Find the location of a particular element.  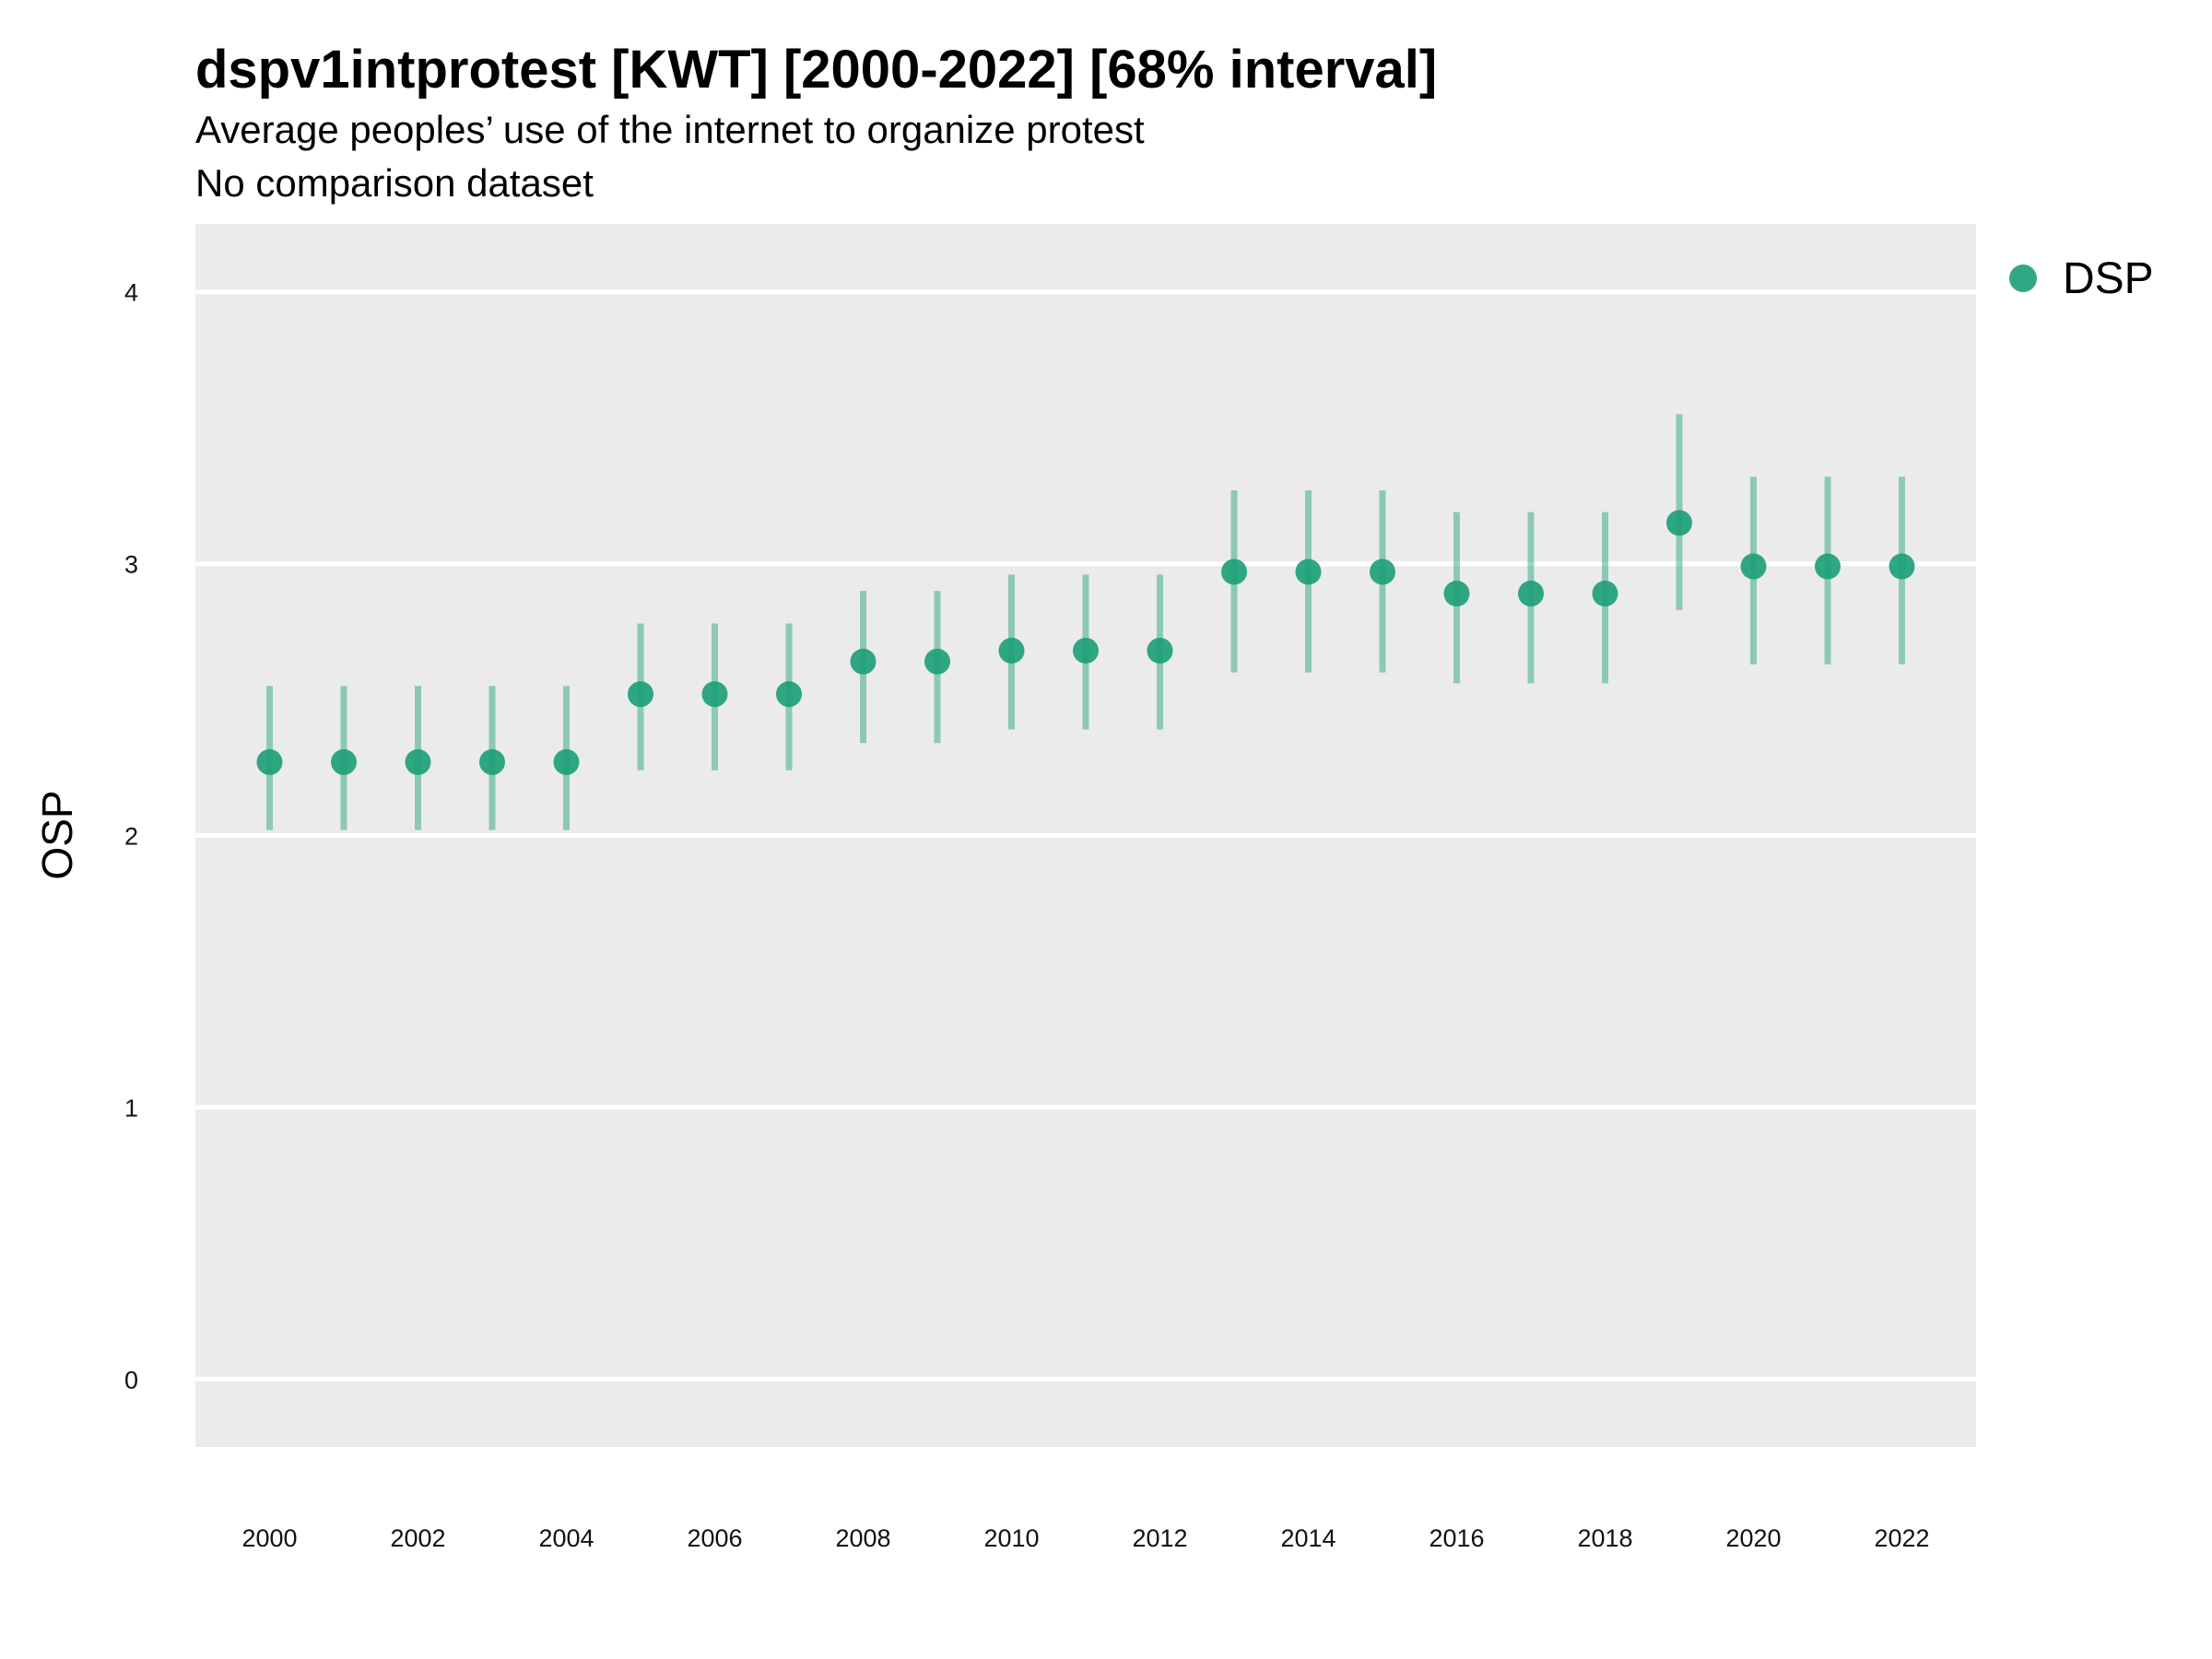

data-point-2000 is located at coordinates (269, 761).